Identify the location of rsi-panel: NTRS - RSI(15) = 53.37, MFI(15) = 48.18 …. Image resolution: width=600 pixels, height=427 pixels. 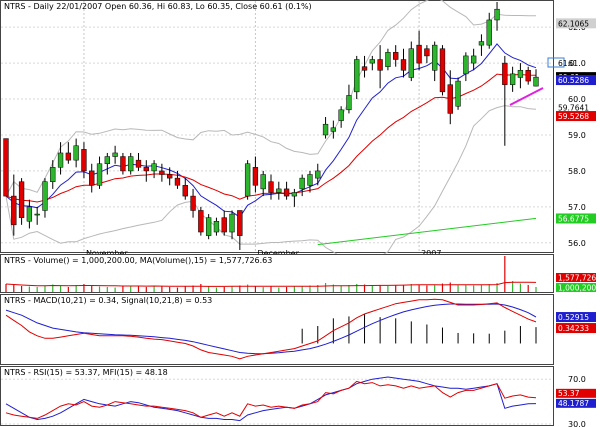
(298, 396).